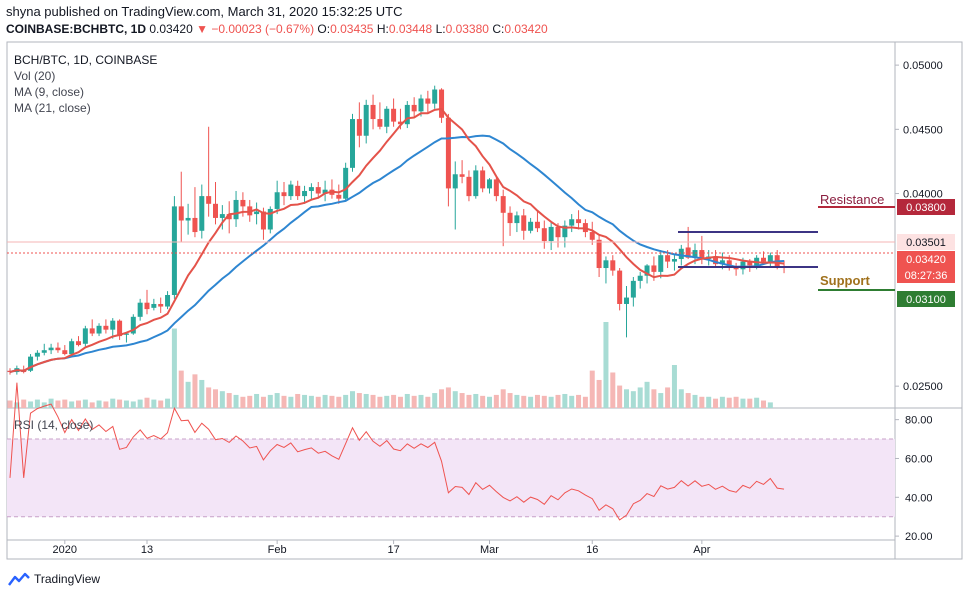  Describe the element at coordinates (263, 29) in the screenshot. I see `price-change: −0.00023 (−0.67%)` at that location.